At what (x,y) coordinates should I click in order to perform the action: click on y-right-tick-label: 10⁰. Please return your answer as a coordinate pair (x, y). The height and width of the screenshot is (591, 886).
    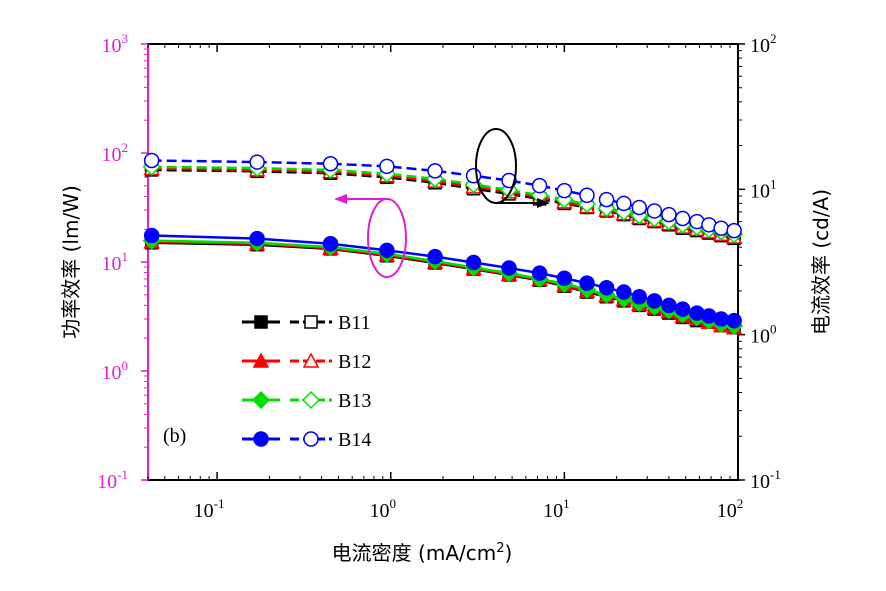
    Looking at the image, I should click on (763, 335).